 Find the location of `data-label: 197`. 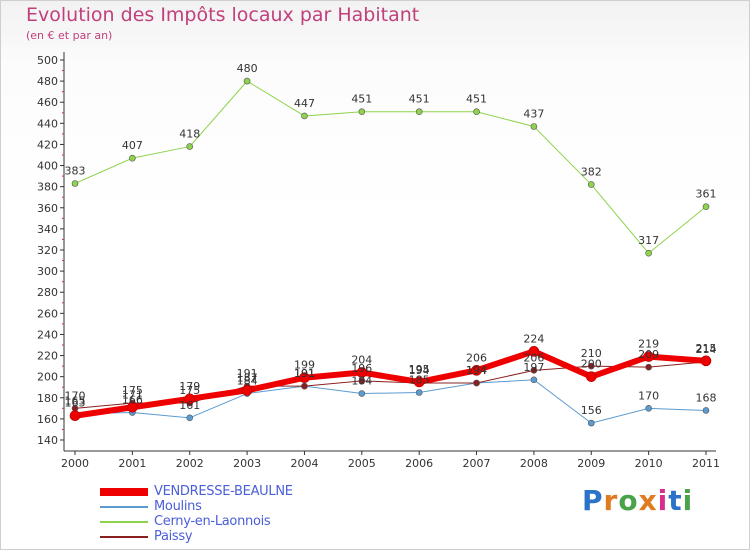

data-label: 197 is located at coordinates (533, 367).